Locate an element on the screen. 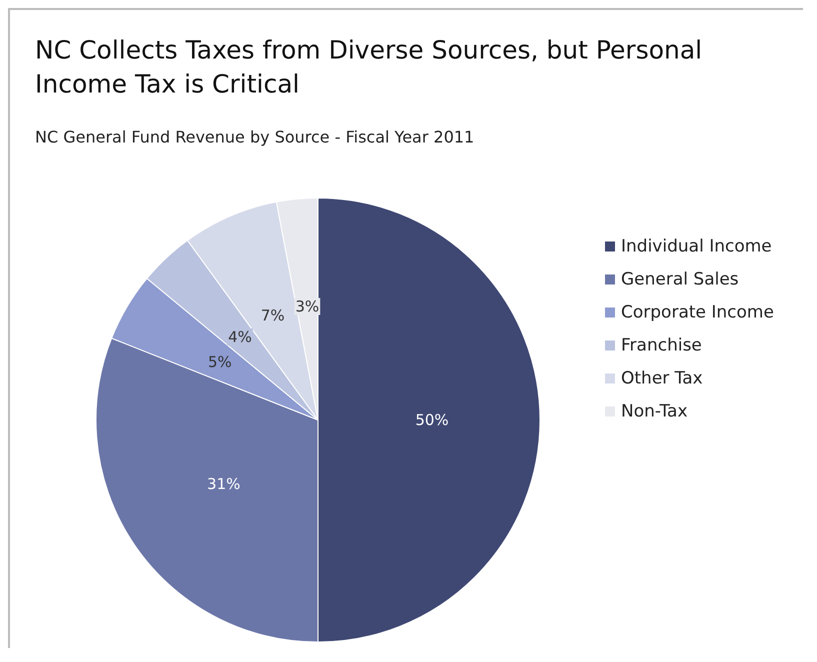 The image size is (817, 662). data-label: 50% is located at coordinates (432, 420).